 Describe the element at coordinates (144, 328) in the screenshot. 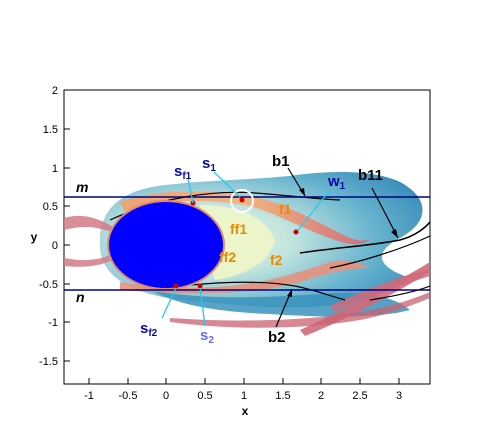

I see `label-sf2-base: s` at that location.